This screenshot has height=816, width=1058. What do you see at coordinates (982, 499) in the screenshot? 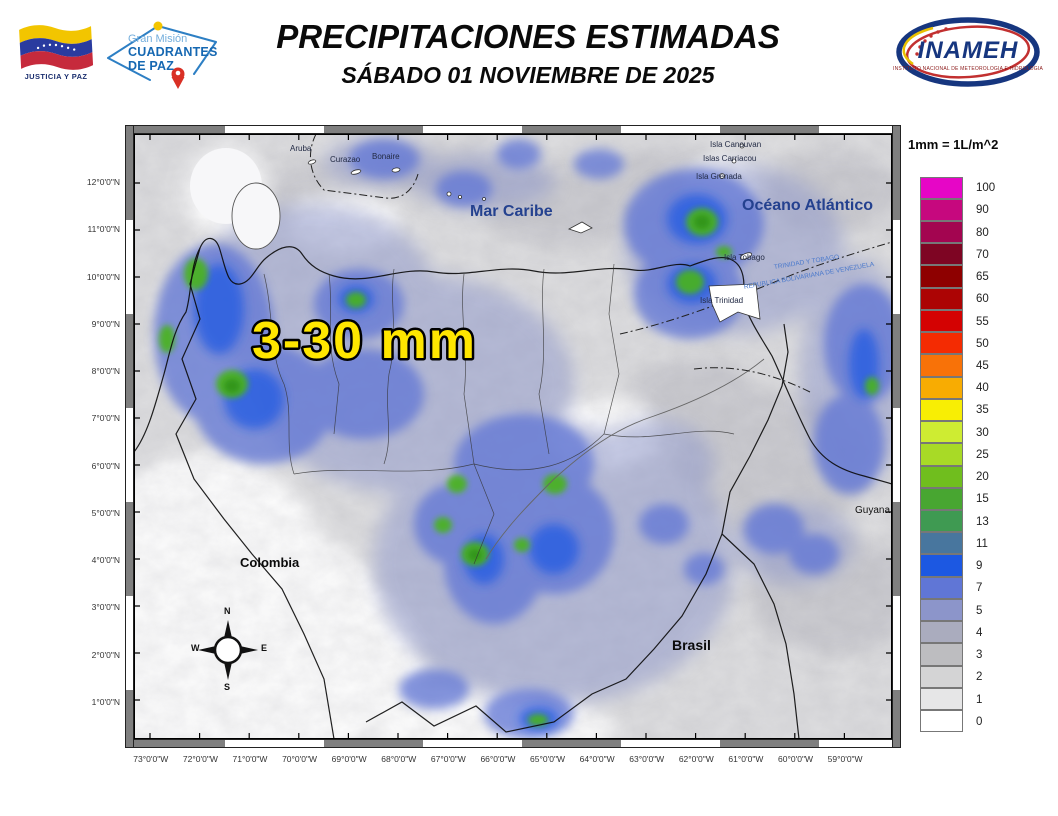
I see `legend-value: 15` at bounding box center [982, 499].